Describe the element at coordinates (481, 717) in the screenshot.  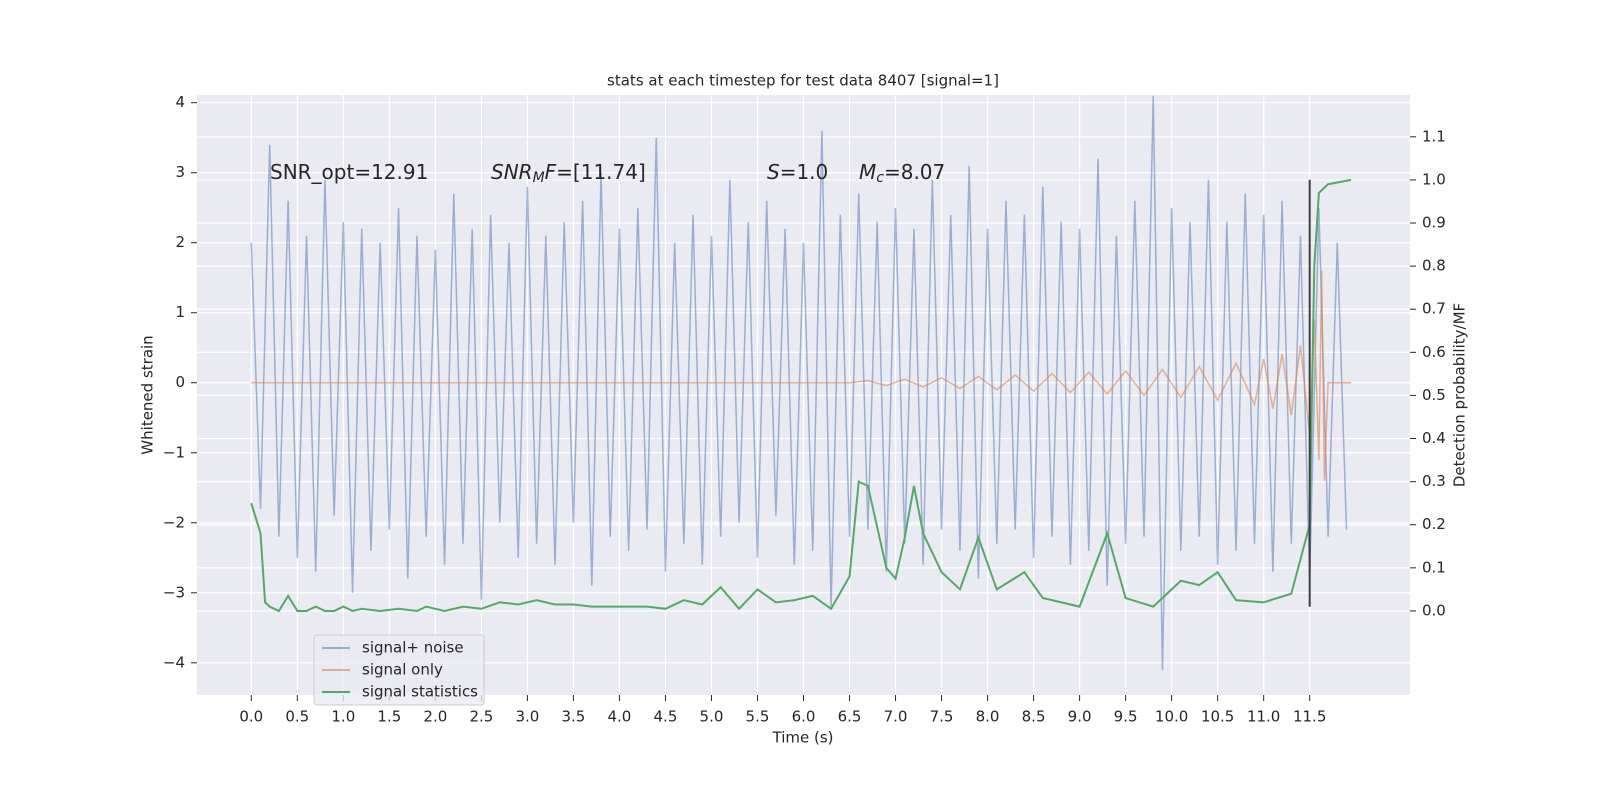
I see `x-tick-label: 2.5` at that location.